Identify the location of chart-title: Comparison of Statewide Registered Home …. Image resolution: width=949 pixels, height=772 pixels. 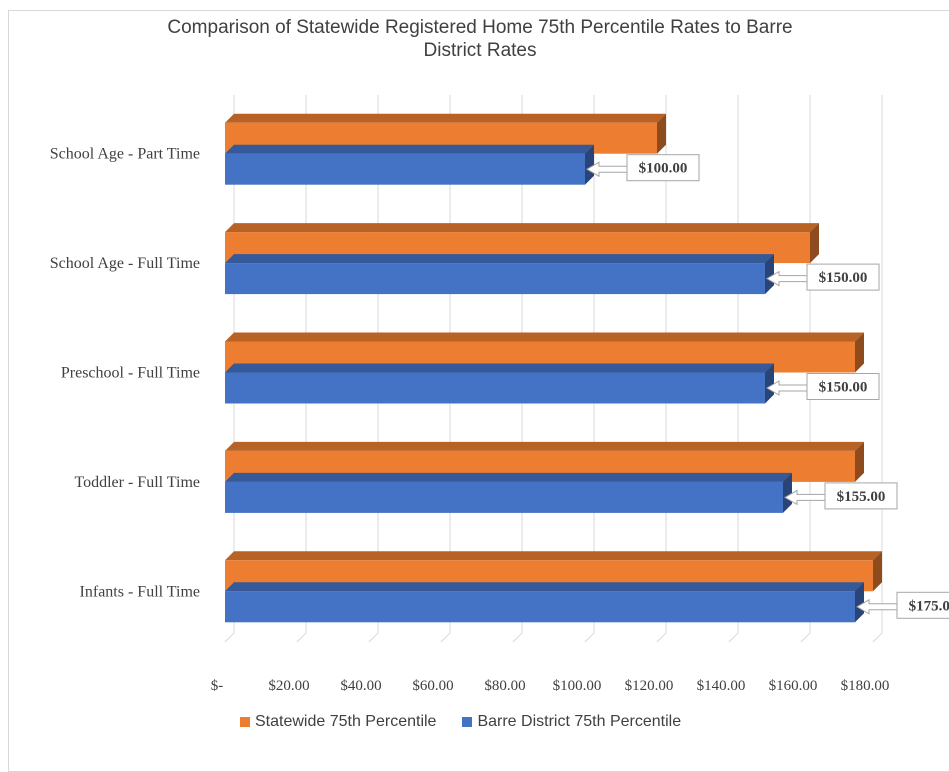
(480, 39).